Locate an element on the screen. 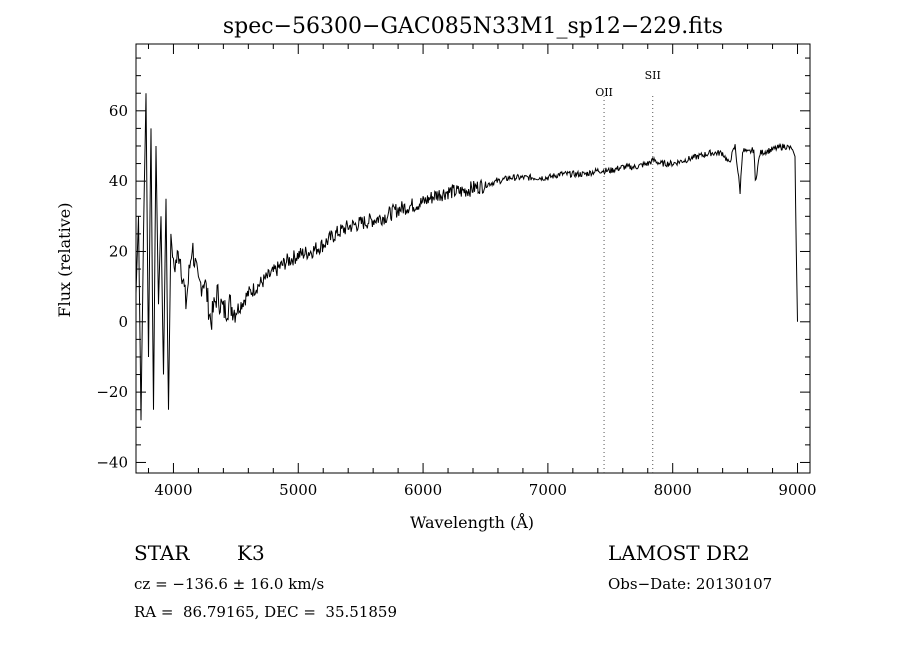  chart-title: spec−56300−GAC085N33M1_sp12−229.fits is located at coordinates (473, 26).